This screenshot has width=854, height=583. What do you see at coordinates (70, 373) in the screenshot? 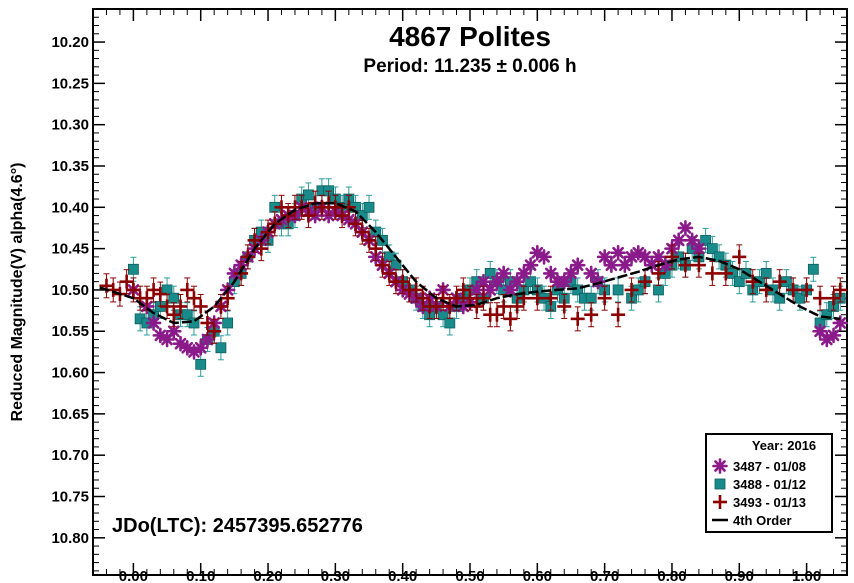
I see `y-tick-label: 10.60` at bounding box center [70, 373].